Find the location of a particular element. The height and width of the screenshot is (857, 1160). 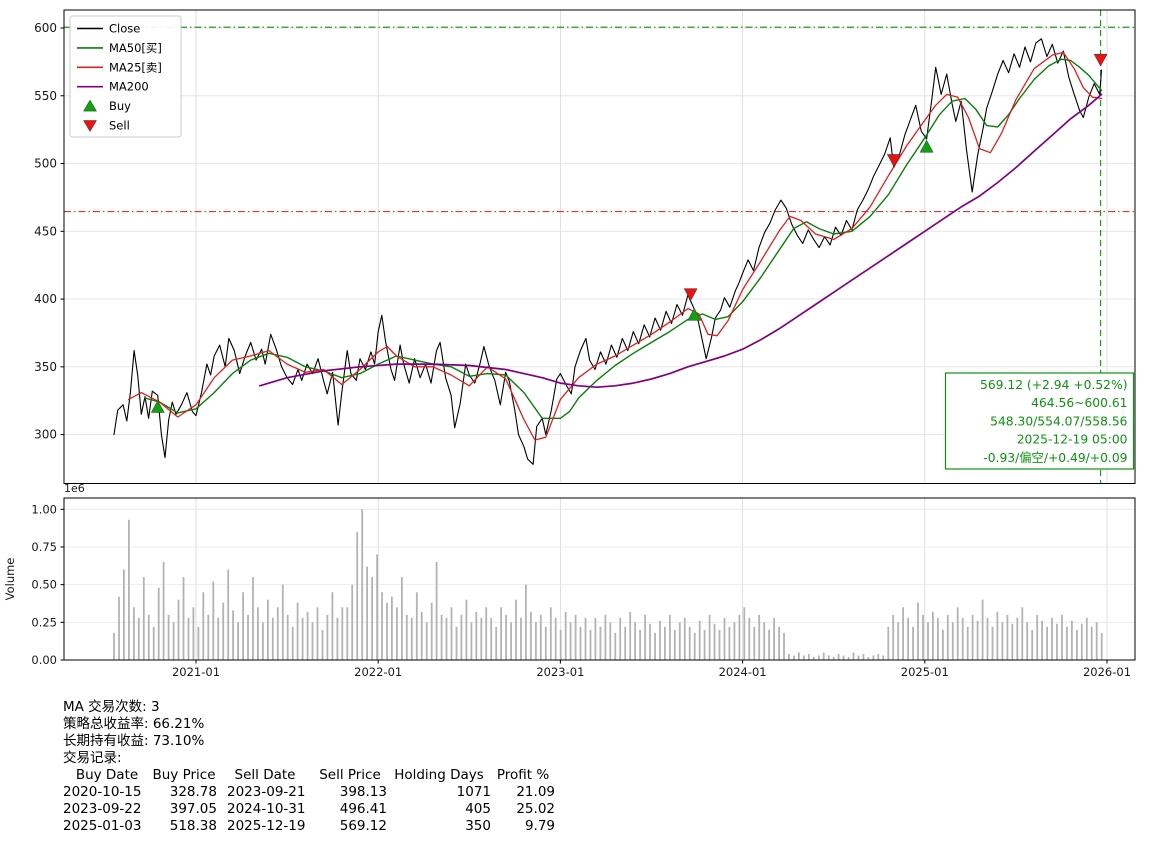

date-tick-label: 2022-01 is located at coordinates (378, 672).